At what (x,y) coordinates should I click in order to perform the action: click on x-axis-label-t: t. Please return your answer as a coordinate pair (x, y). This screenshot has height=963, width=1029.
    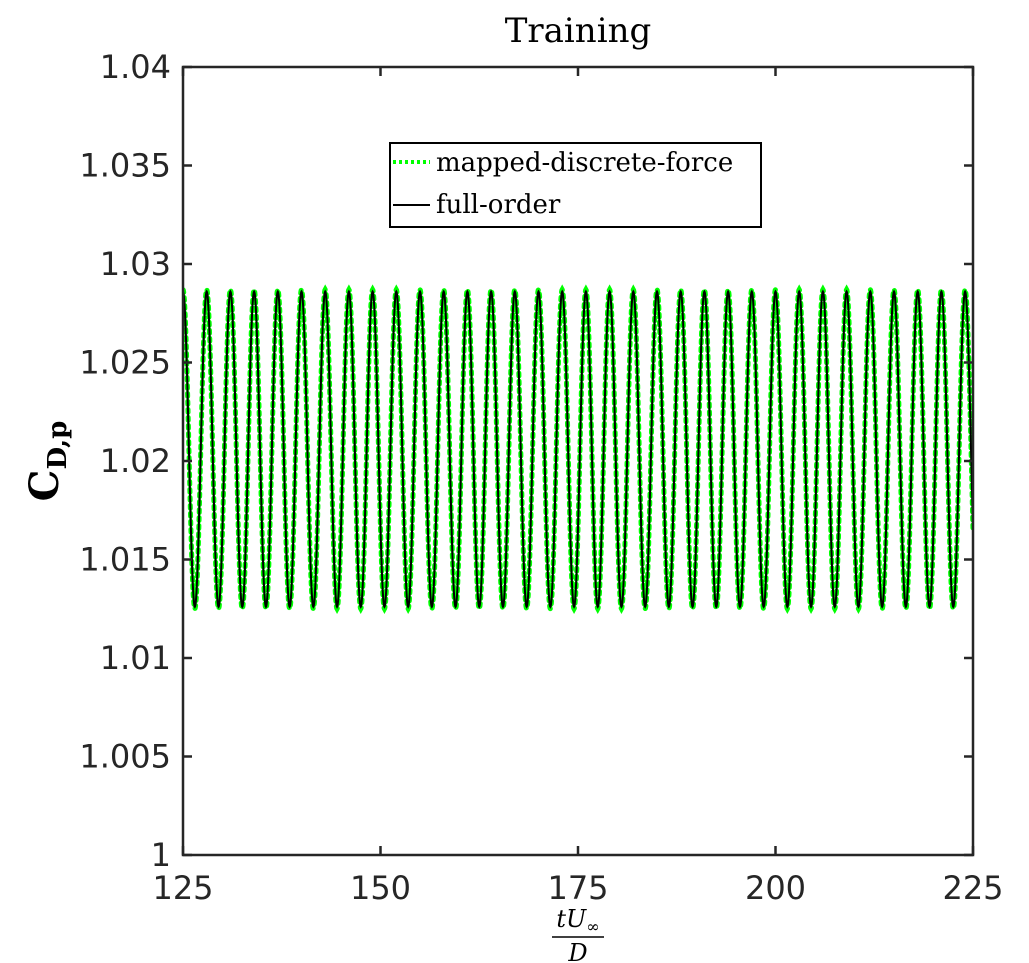
    Looking at the image, I should click on (561, 919).